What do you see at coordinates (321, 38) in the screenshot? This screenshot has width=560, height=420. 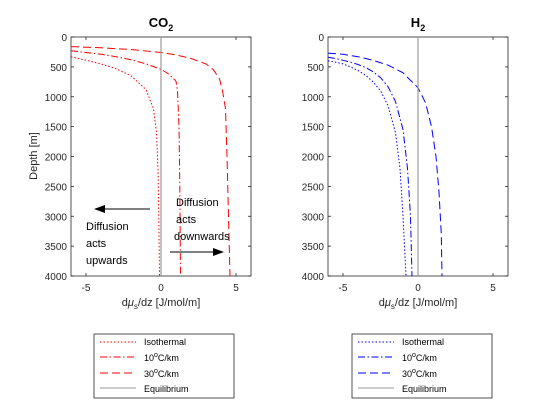 I see `h2-ytick-label: 0` at bounding box center [321, 38].